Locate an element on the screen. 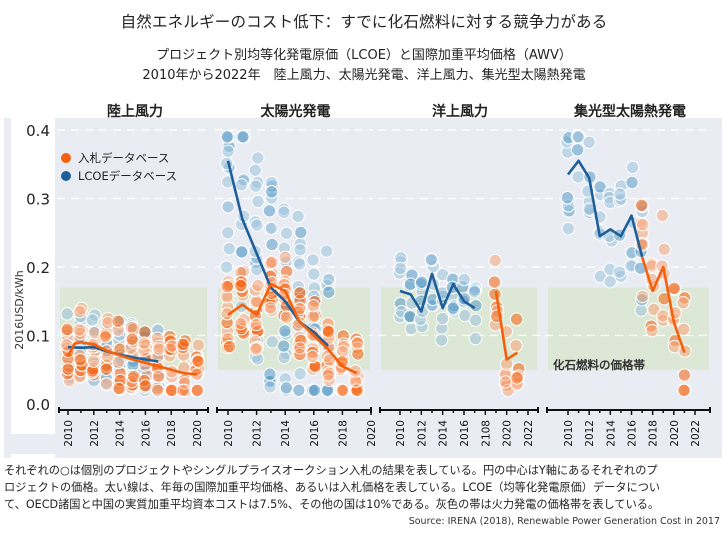 The image size is (728, 537). scatter-points is located at coordinates (132, 349).